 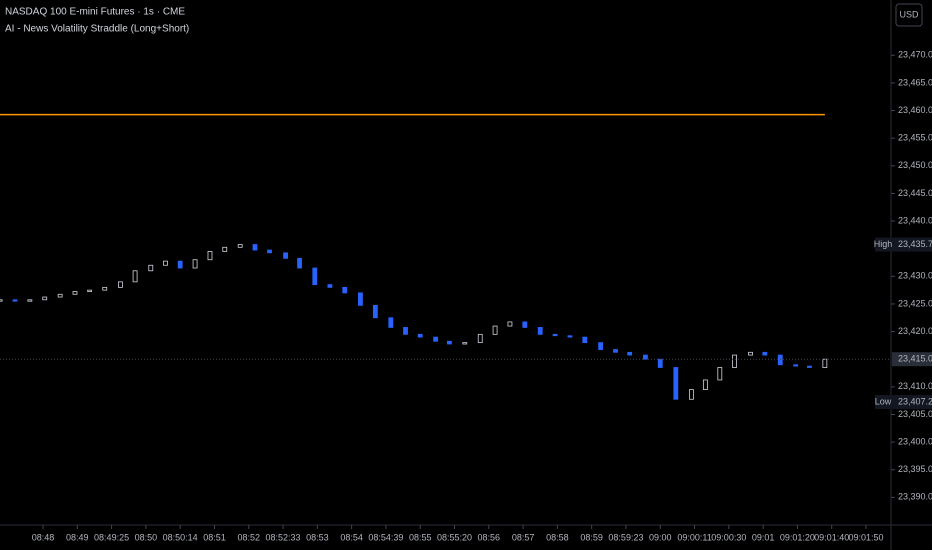 I want to click on x-tick-label: 09:00:11, so click(x=694, y=537).